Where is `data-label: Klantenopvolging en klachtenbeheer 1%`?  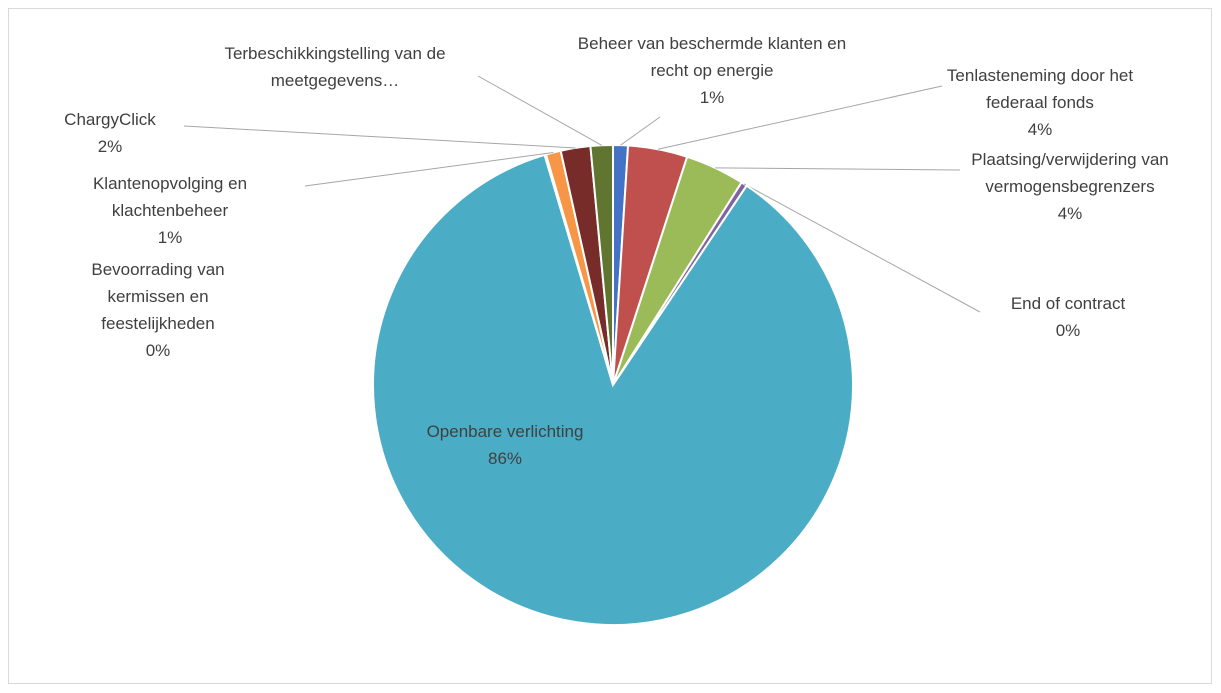
data-label: Klantenopvolging en klachtenbeheer 1% is located at coordinates (170, 210).